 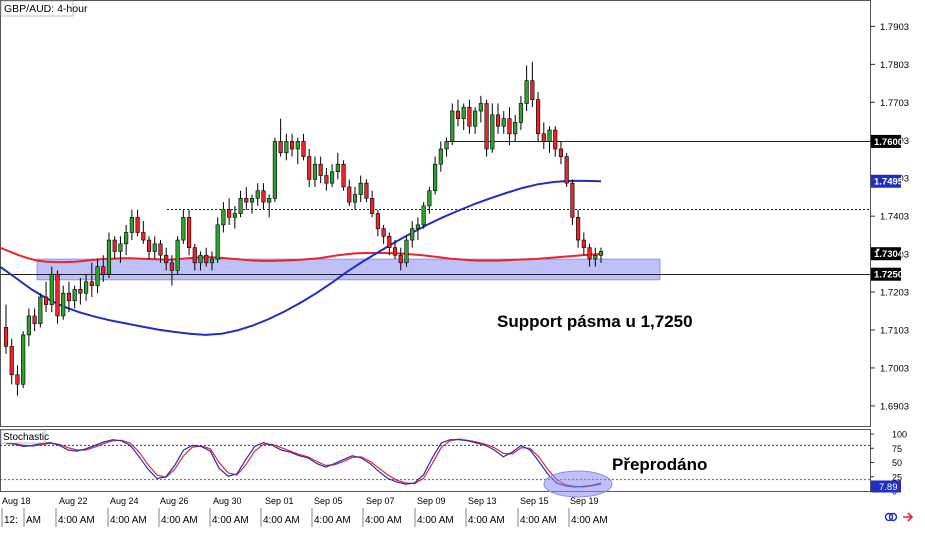 What do you see at coordinates (303, 463) in the screenshot?
I see `stochastic-main-line` at bounding box center [303, 463].